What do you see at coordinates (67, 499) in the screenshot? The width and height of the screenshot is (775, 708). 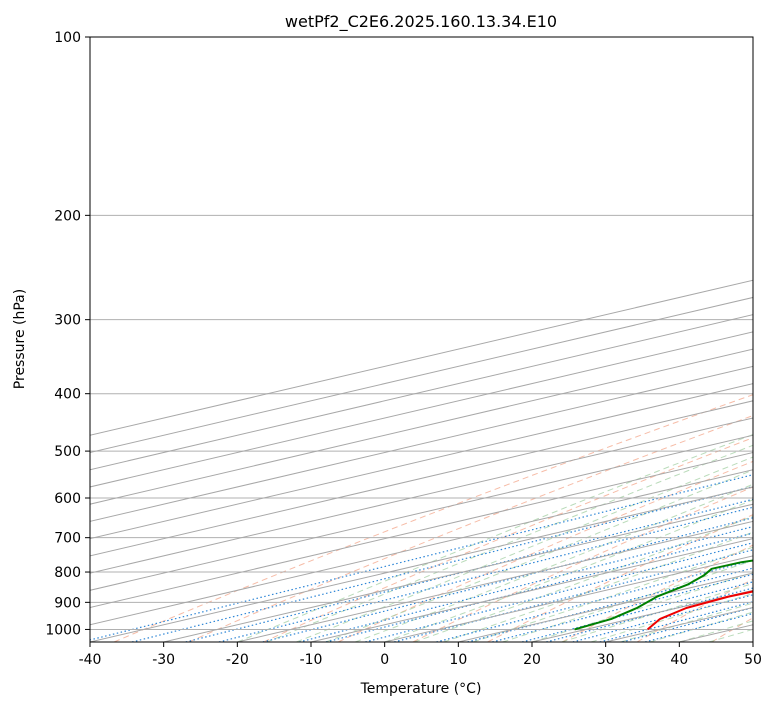 I see `y-tick-label: 600` at bounding box center [67, 499].